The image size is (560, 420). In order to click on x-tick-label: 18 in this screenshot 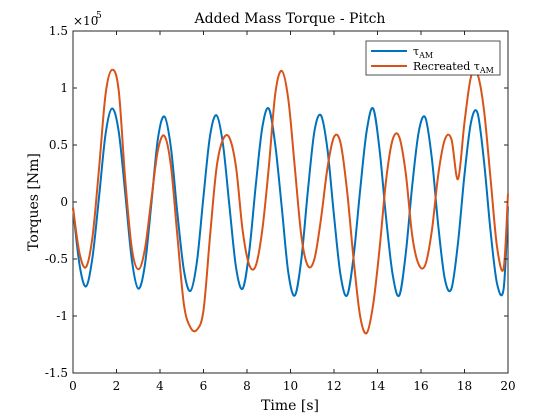, I will do `click(464, 386)`.